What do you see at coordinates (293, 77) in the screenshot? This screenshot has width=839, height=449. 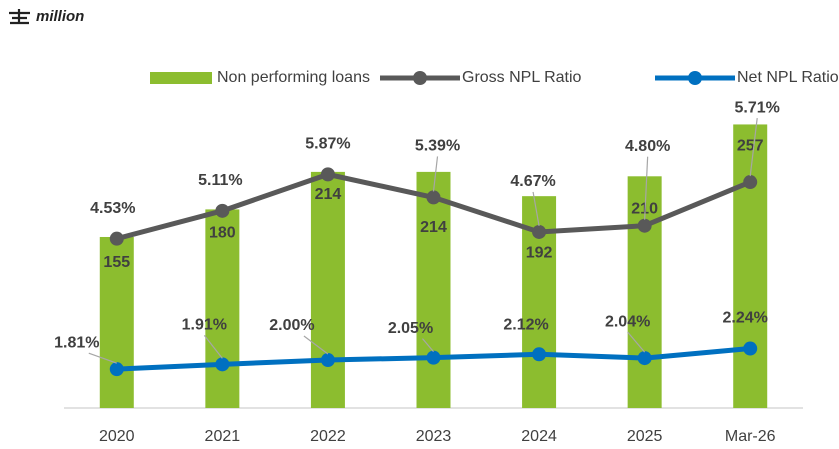 I see `legend-label: Non performing loans` at bounding box center [293, 77].